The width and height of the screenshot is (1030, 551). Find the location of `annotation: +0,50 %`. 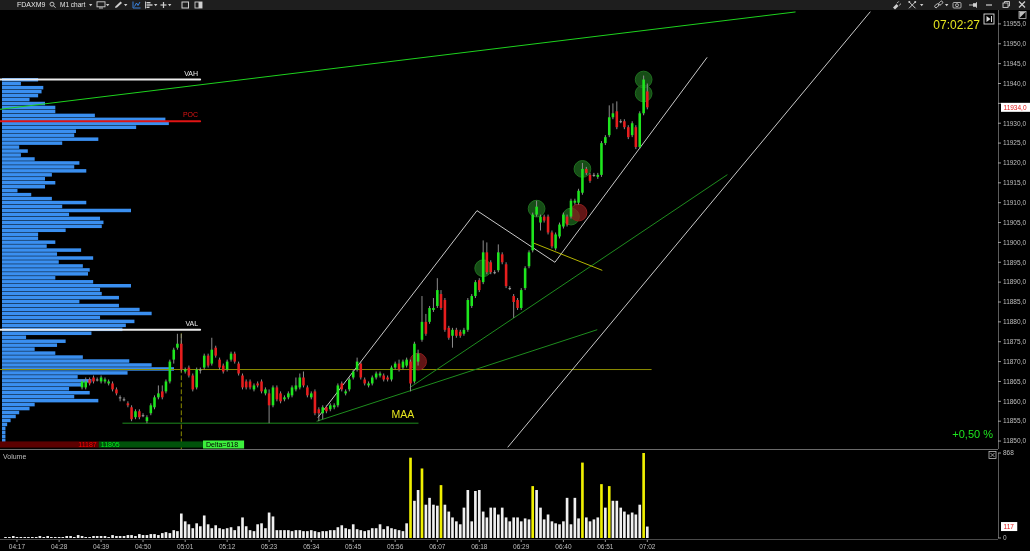

annotation: +0,50 % is located at coordinates (973, 433).